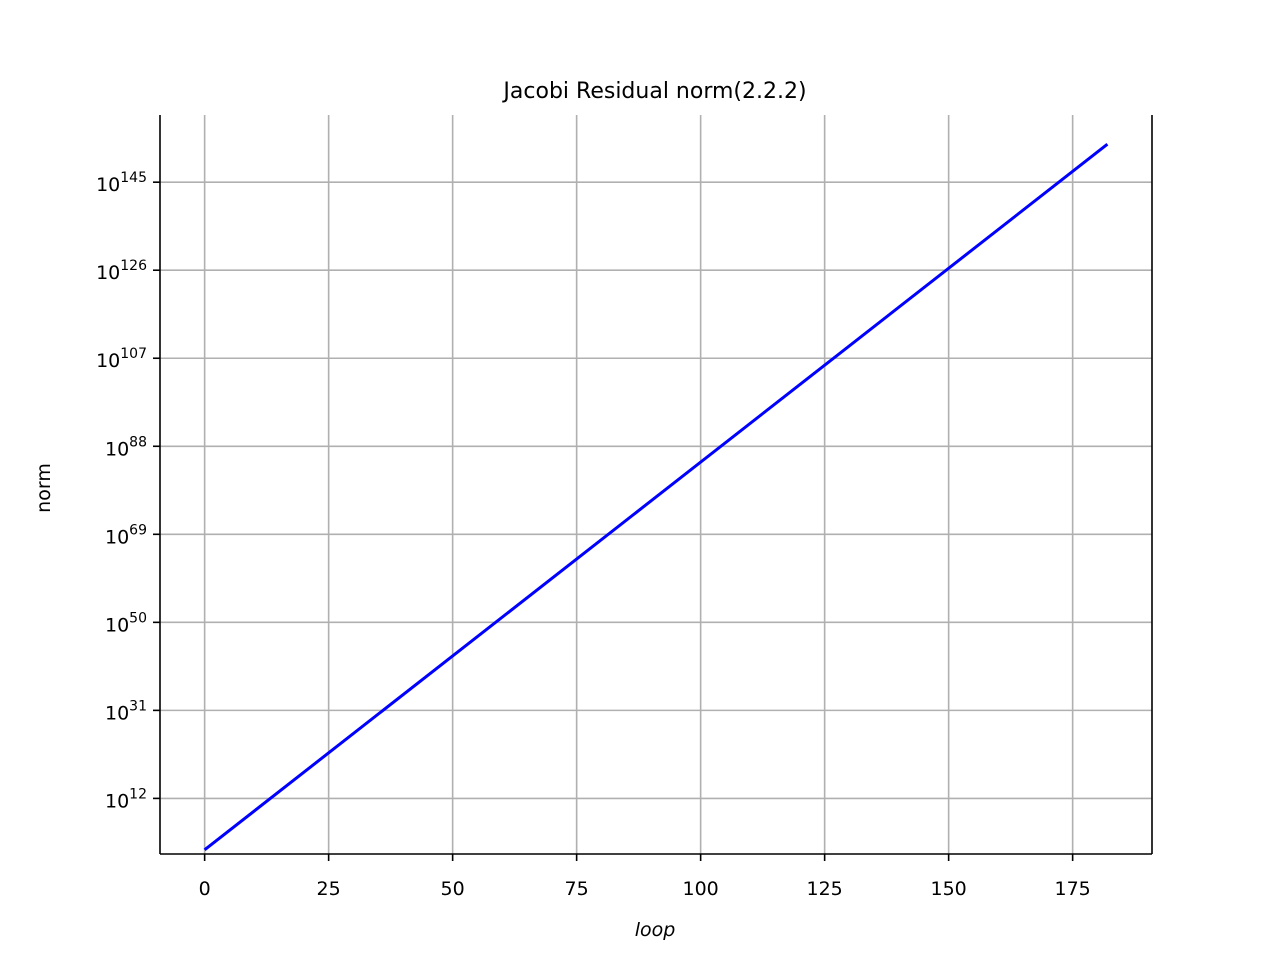 The height and width of the screenshot is (960, 1280). Describe the element at coordinates (1073, 889) in the screenshot. I see `x-tick-label: 175` at that location.